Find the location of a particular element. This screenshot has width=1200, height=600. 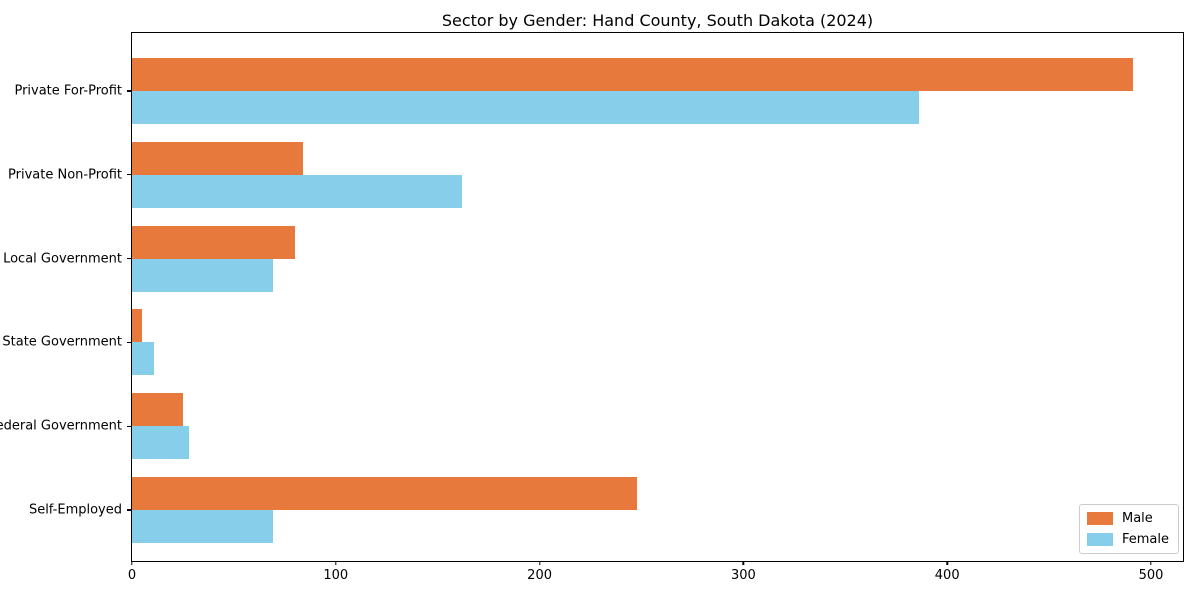

bar-male-local-government is located at coordinates (214, 242).